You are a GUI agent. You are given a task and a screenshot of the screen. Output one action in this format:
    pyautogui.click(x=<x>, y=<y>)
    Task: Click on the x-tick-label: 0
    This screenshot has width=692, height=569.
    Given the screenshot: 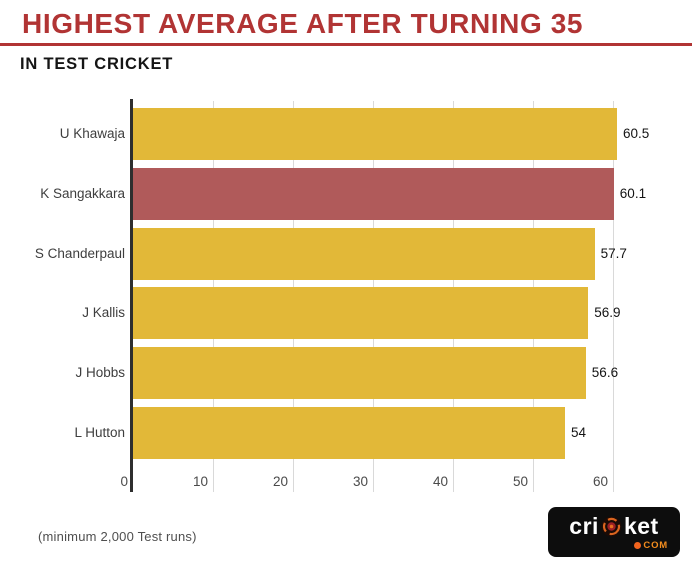 What is the action you would take?
    pyautogui.click(x=124, y=481)
    